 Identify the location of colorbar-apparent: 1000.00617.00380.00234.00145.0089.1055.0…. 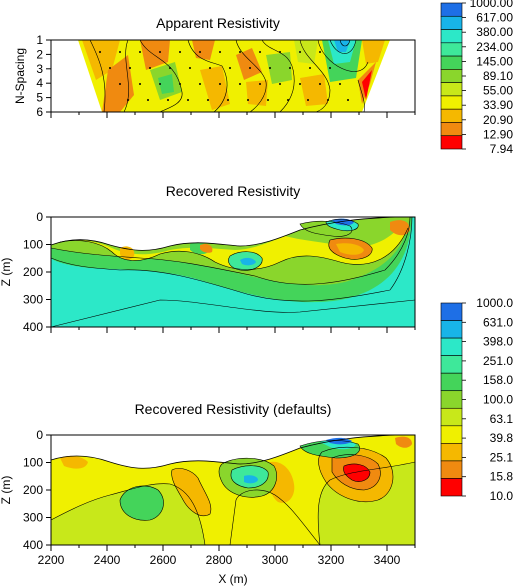
(477, 78).